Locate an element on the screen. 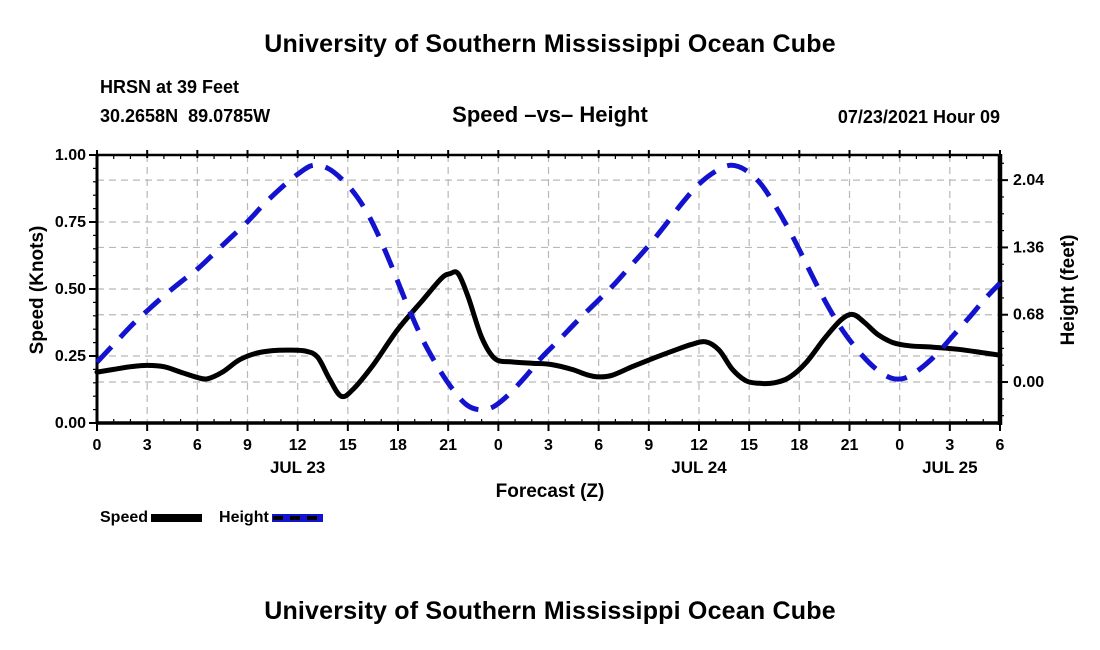 Image resolution: width=1100 pixels, height=650 pixels. x-tick-labels: 0 3 6 9 12 15 18 21 0 3 6 9 12 15 18 21 0 3 6 is located at coordinates (549, 445).